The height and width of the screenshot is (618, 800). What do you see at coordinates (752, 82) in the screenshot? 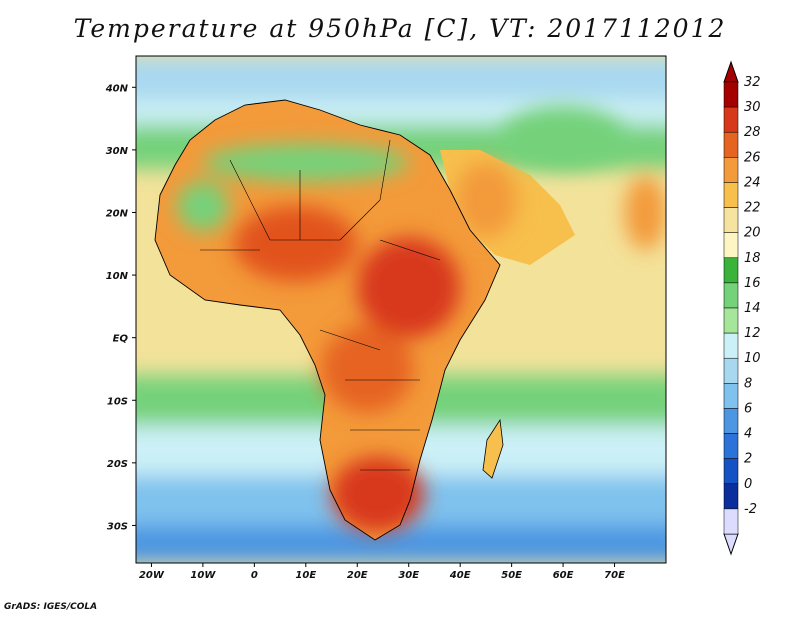
I see `colorbar-label: 32` at bounding box center [752, 82].